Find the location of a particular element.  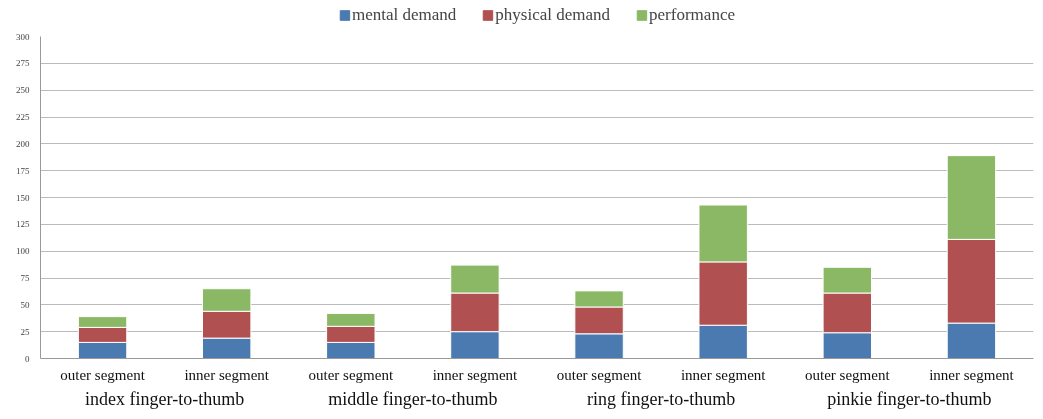

legend-label: performance is located at coordinates (692, 15).